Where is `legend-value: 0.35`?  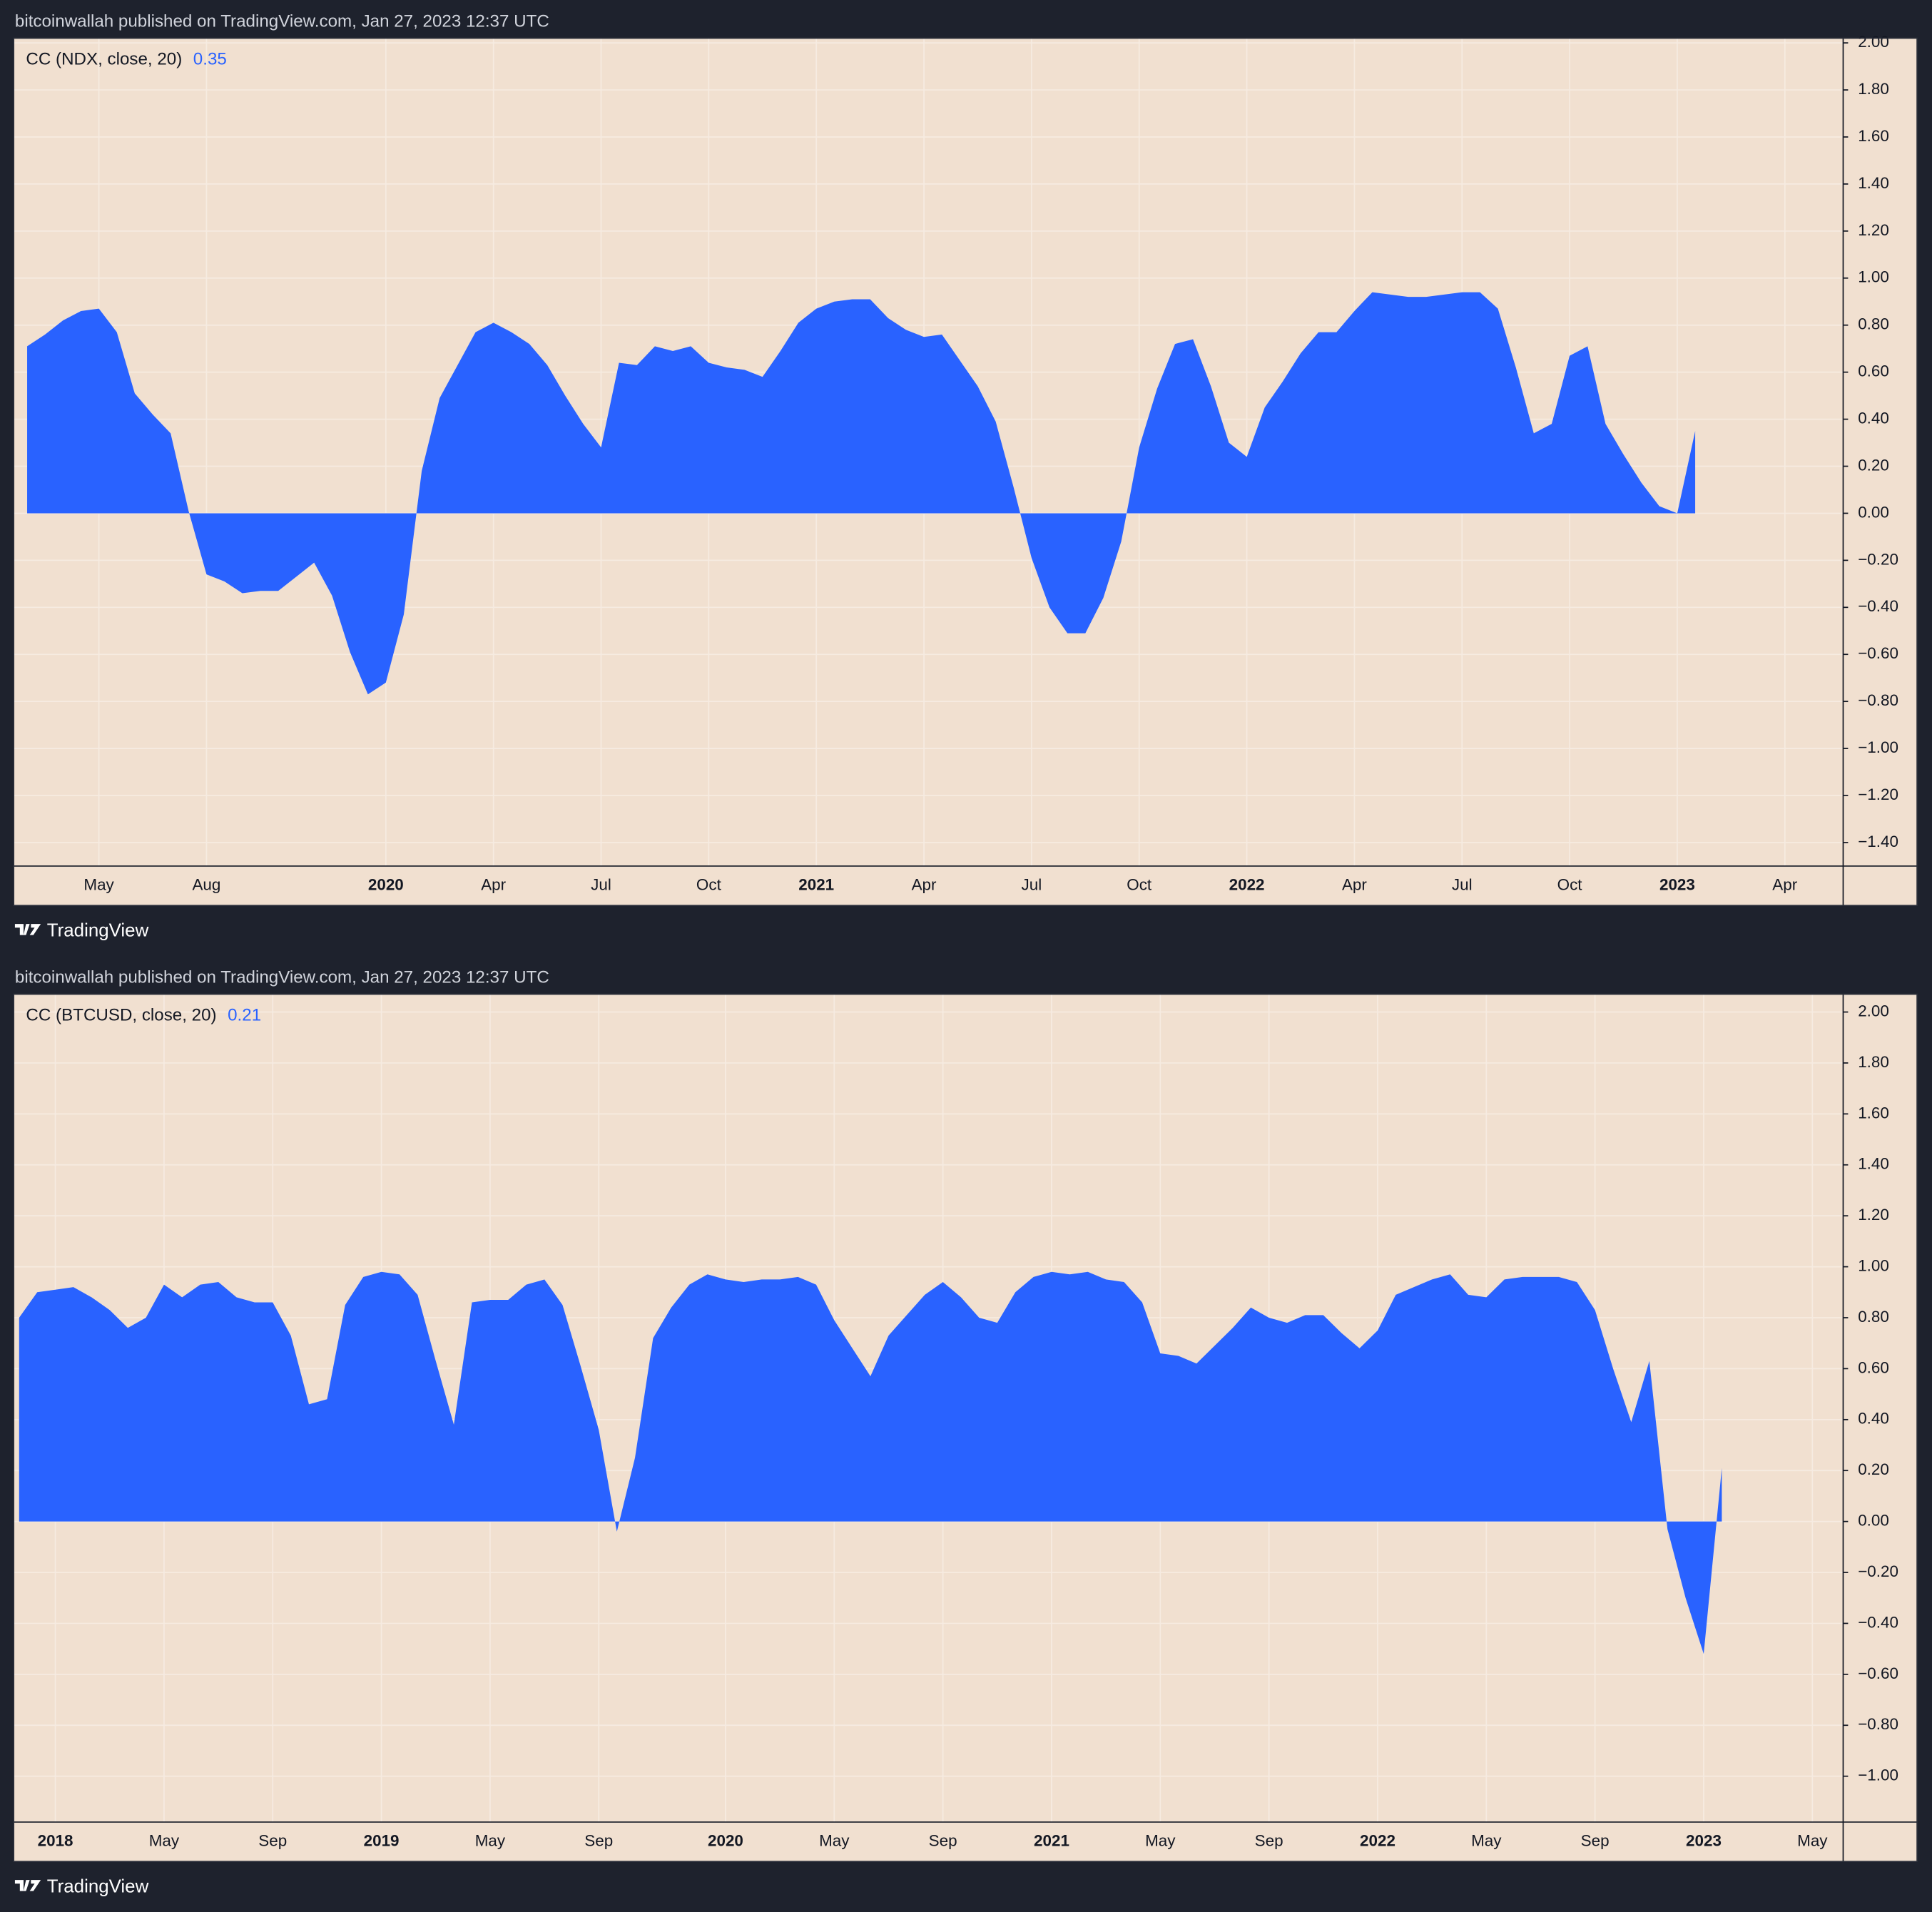
legend-value: 0.35 is located at coordinates (210, 60).